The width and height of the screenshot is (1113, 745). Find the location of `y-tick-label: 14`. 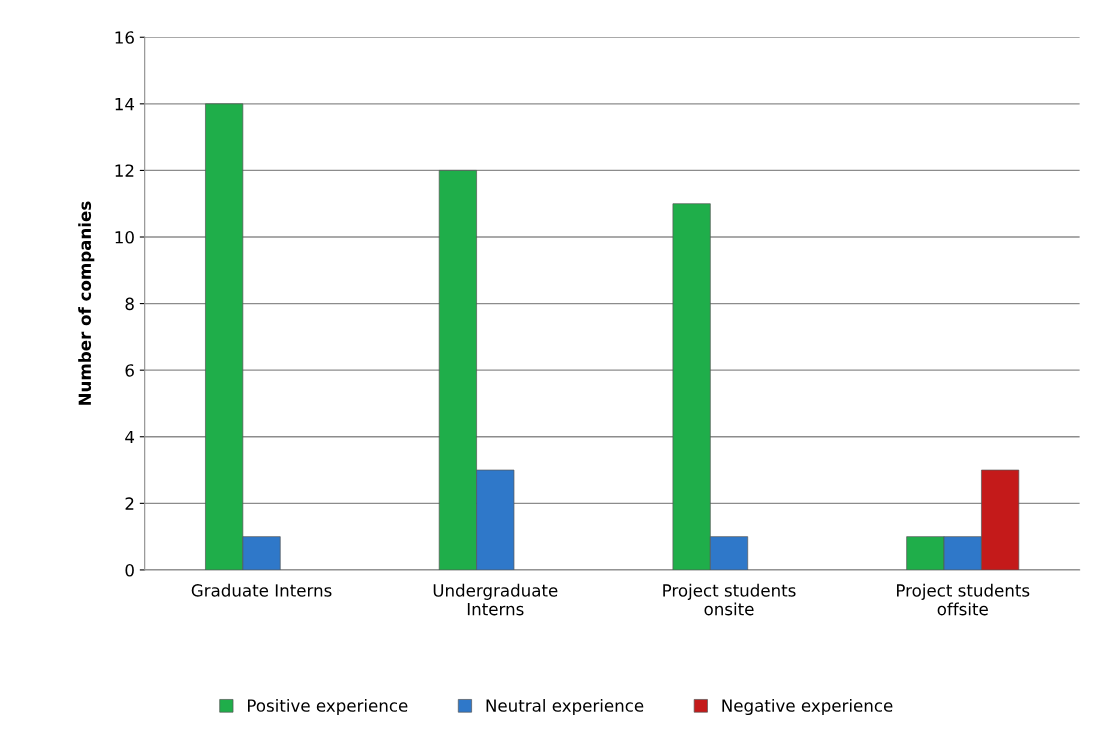

y-tick-label: 14 is located at coordinates (125, 104).